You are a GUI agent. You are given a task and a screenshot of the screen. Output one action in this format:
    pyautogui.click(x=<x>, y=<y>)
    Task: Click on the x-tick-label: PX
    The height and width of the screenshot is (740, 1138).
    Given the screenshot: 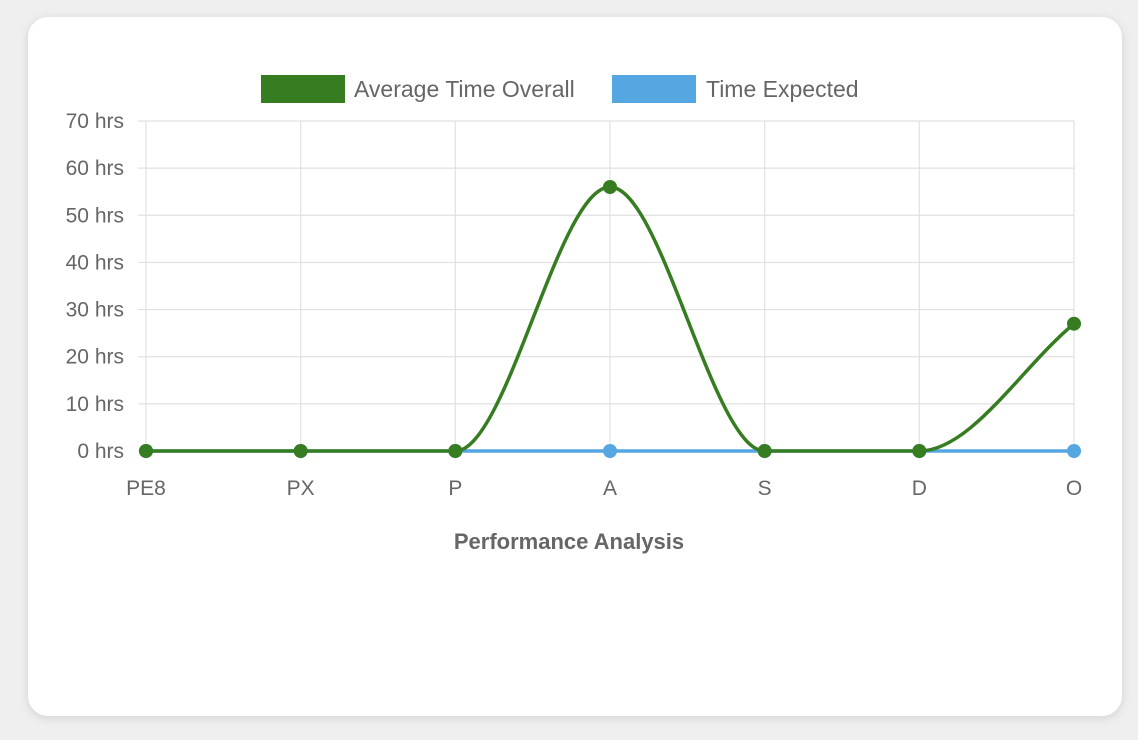 What is the action you would take?
    pyautogui.click(x=301, y=488)
    